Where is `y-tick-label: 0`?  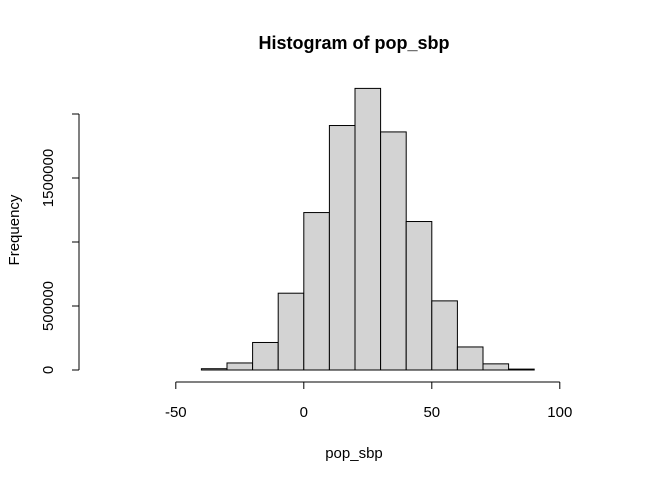 y-tick-label: 0 is located at coordinates (48, 370).